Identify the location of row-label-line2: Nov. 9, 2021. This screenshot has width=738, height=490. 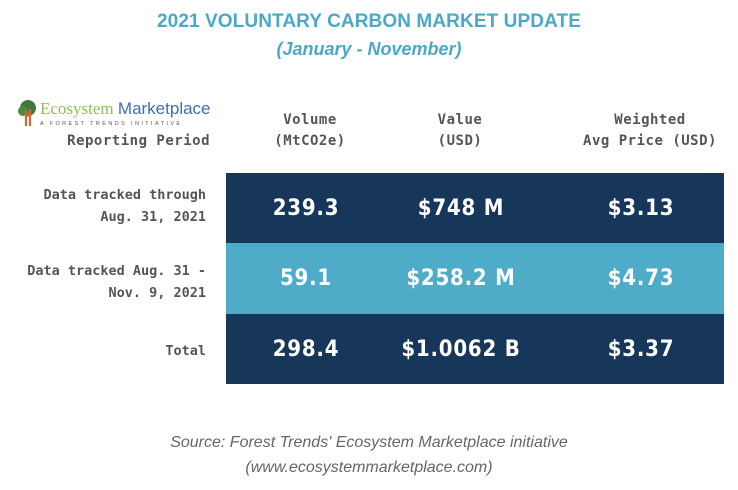
(157, 293).